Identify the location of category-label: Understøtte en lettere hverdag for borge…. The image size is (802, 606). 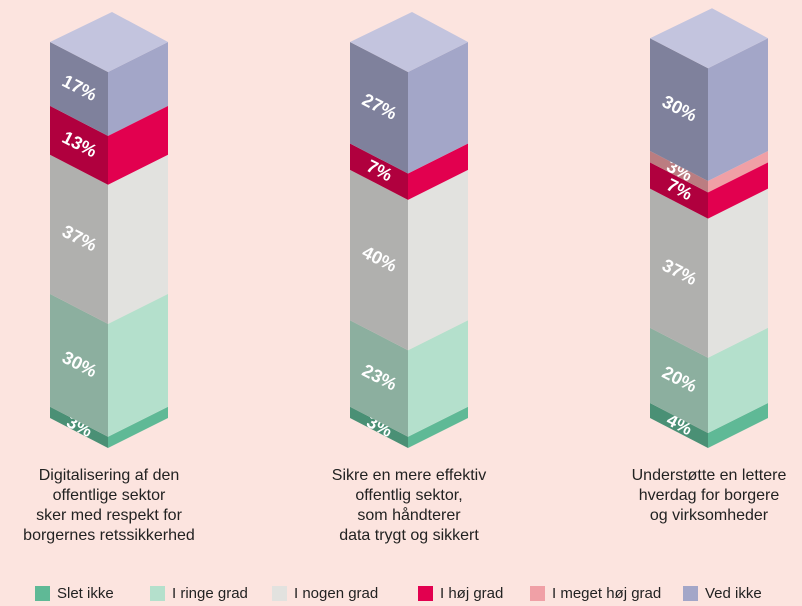
(709, 495).